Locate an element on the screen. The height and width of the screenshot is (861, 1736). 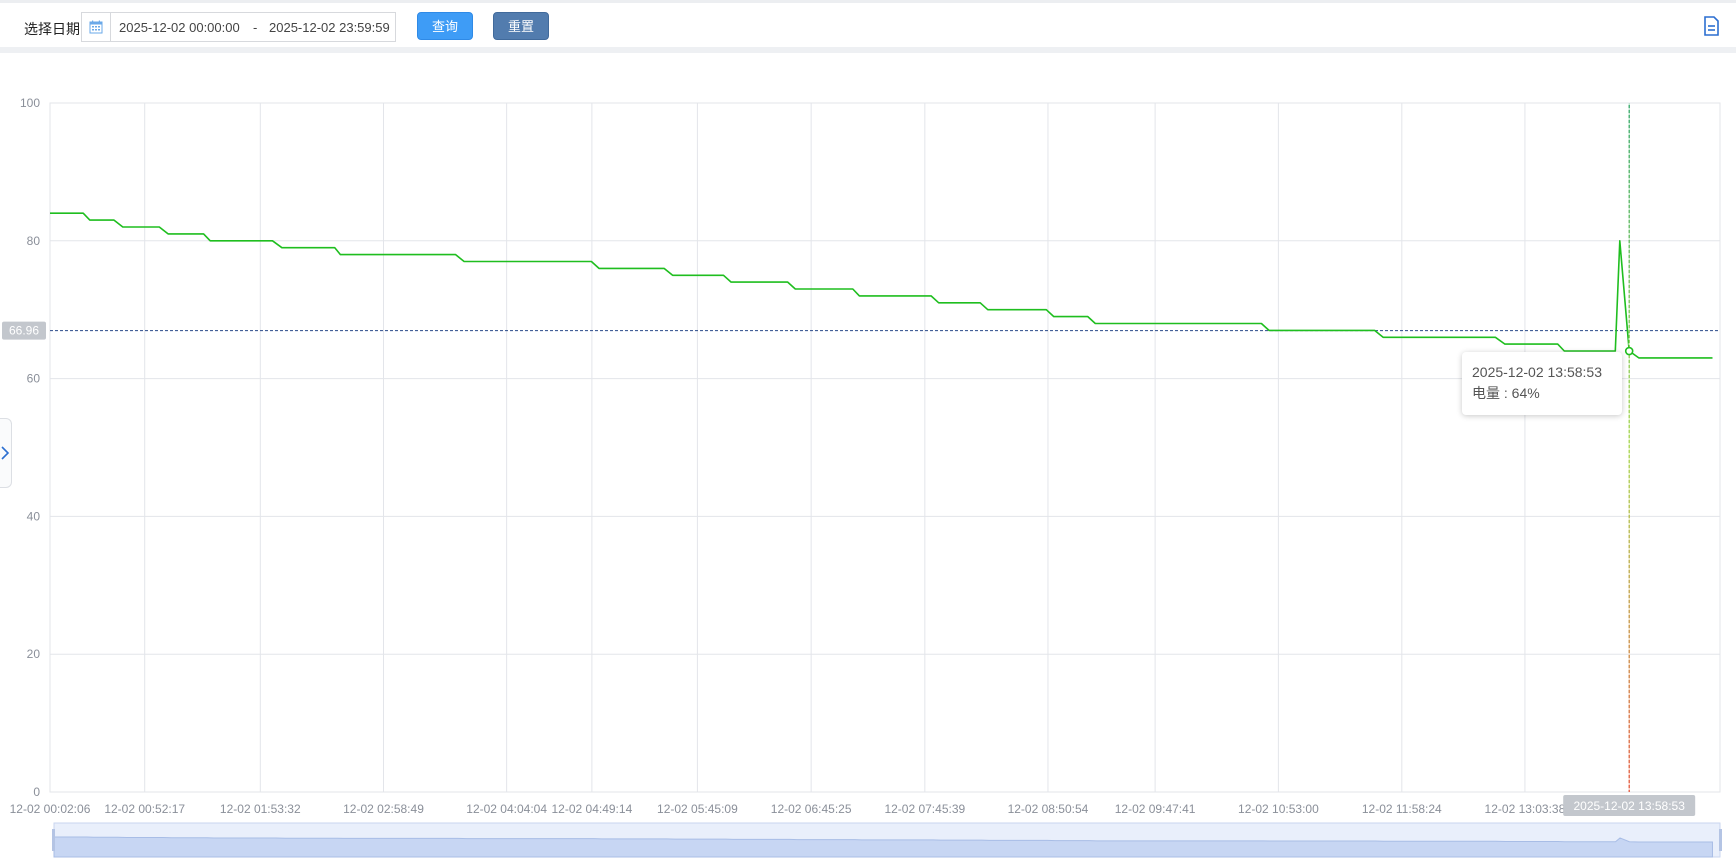
chevron-right-icon is located at coordinates (5, 453).